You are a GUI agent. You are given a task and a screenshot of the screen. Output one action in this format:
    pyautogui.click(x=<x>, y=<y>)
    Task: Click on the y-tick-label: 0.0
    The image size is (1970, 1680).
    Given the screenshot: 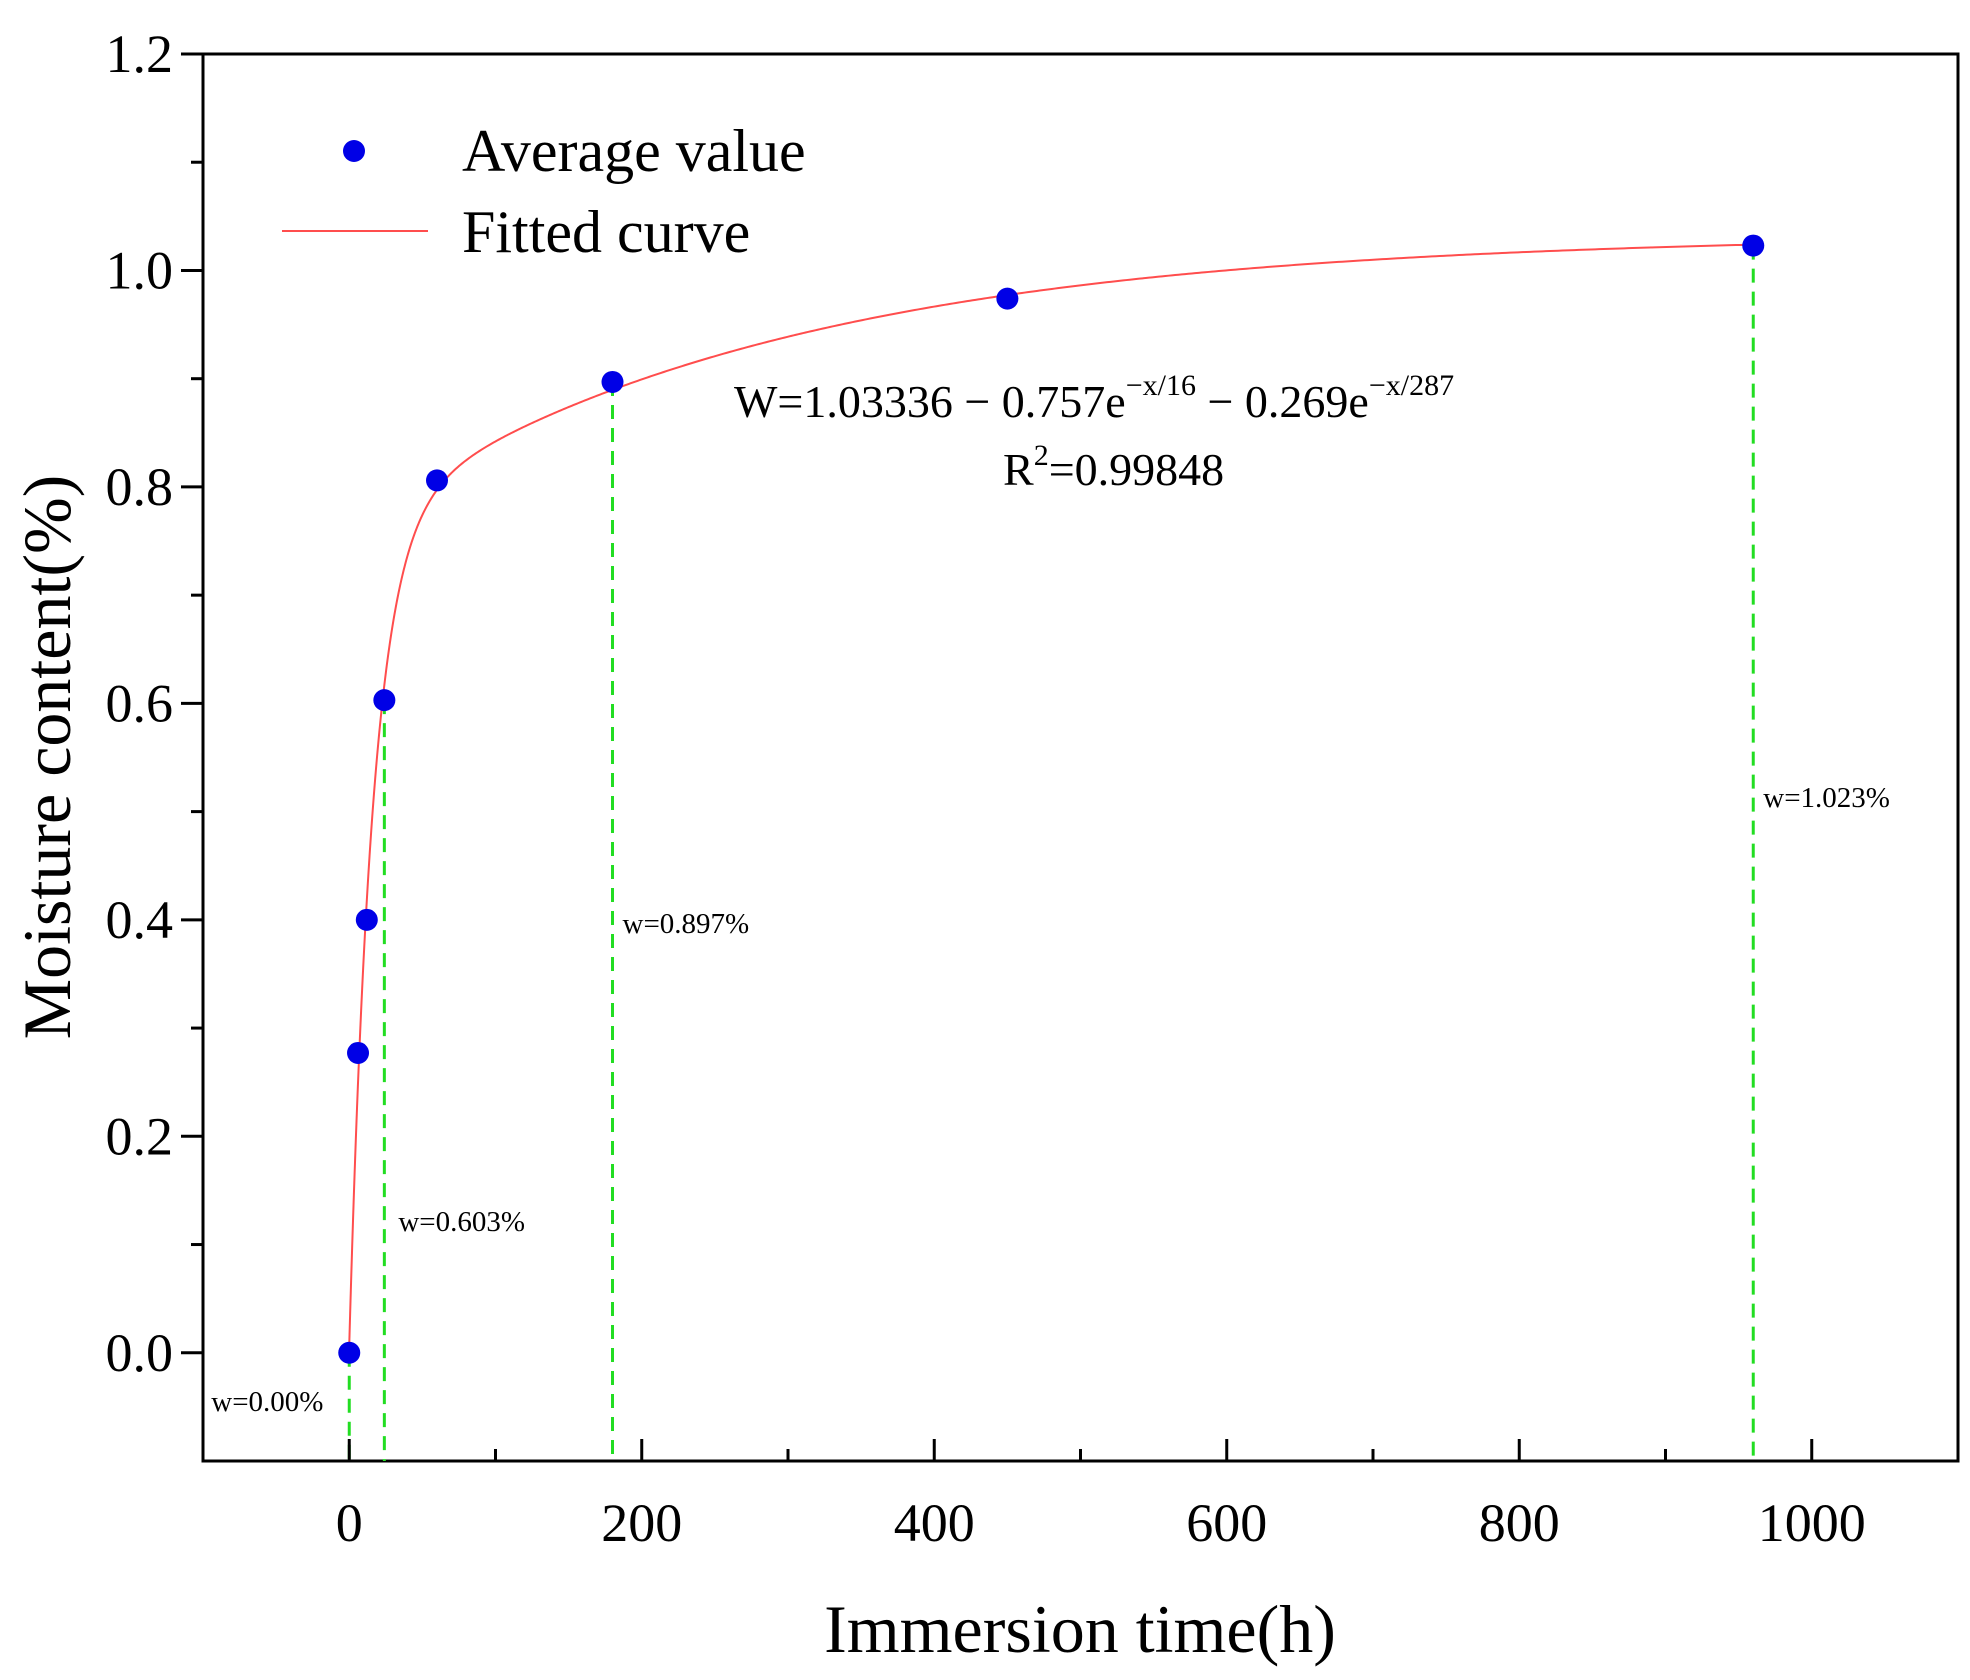 What is the action you would take?
    pyautogui.click(x=140, y=1353)
    